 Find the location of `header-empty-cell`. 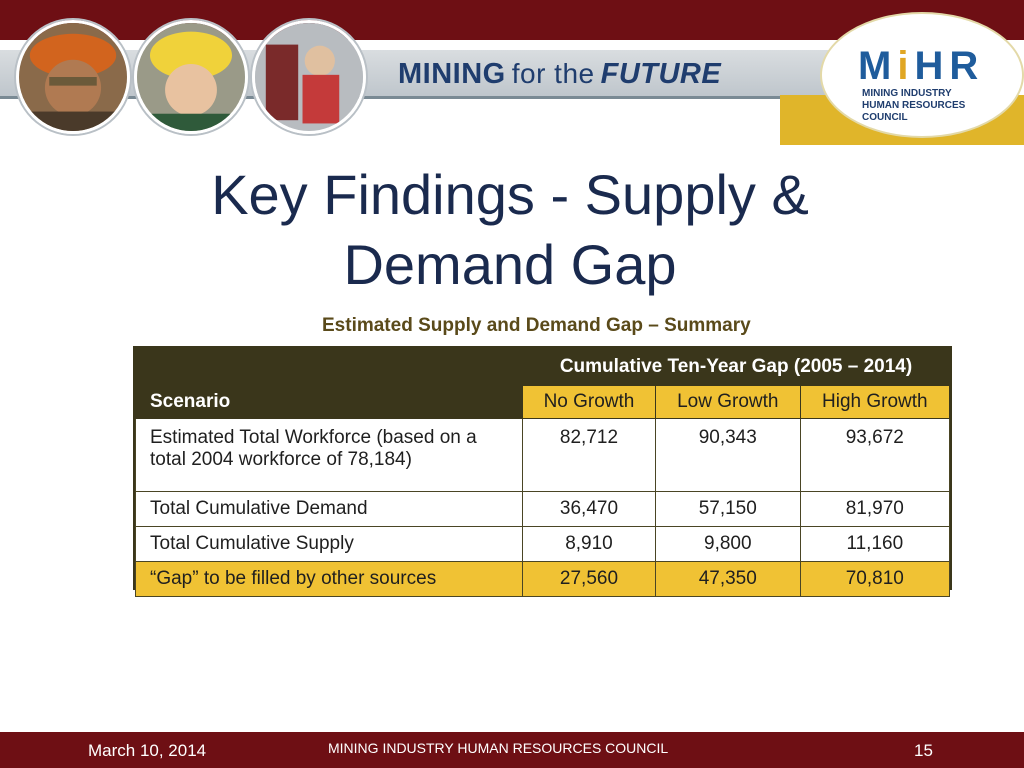

header-empty-cell is located at coordinates (329, 367).